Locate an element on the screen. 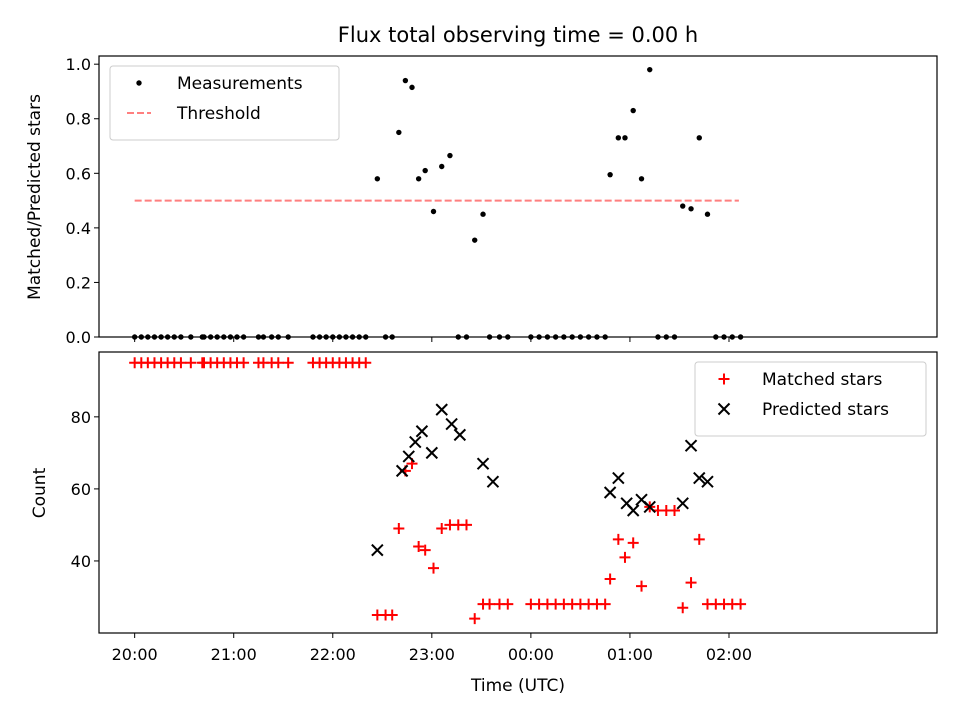 This screenshot has height=720, width=960. top-legend: Measurements Threshold is located at coordinates (224, 103).